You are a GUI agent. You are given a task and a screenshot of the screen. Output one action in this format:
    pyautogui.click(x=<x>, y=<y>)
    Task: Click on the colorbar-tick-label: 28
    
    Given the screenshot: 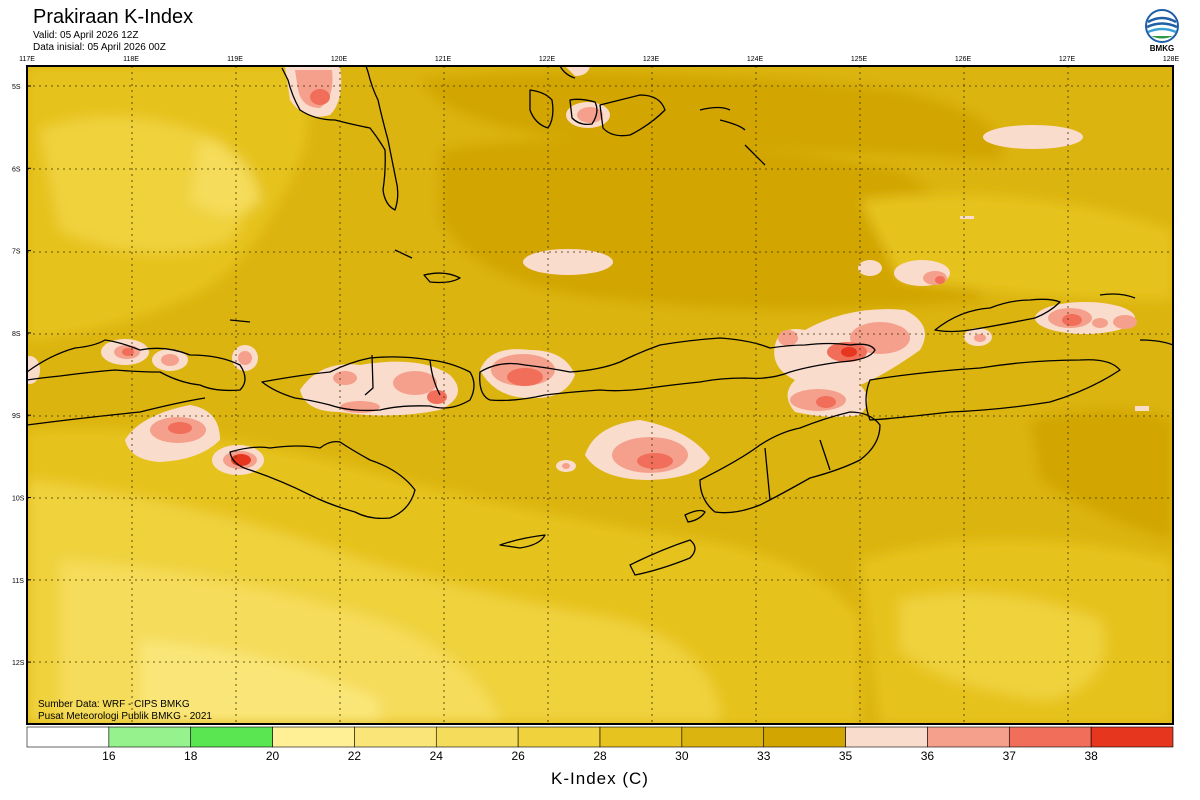 What is the action you would take?
    pyautogui.click(x=600, y=756)
    